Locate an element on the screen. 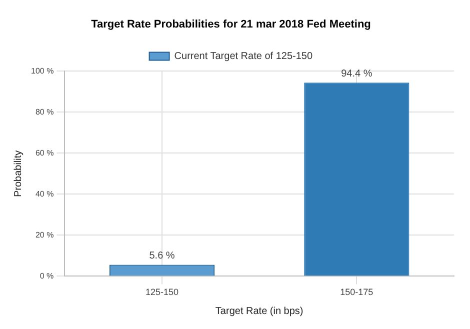 This screenshot has width=470, height=329. data-label: 94.4 % is located at coordinates (356, 74).